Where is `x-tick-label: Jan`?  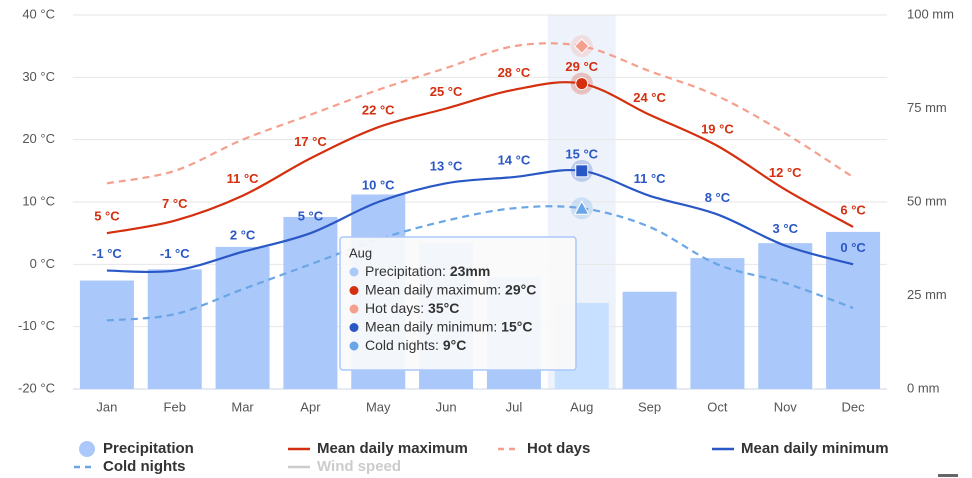
x-tick-label: Jan is located at coordinates (106, 406).